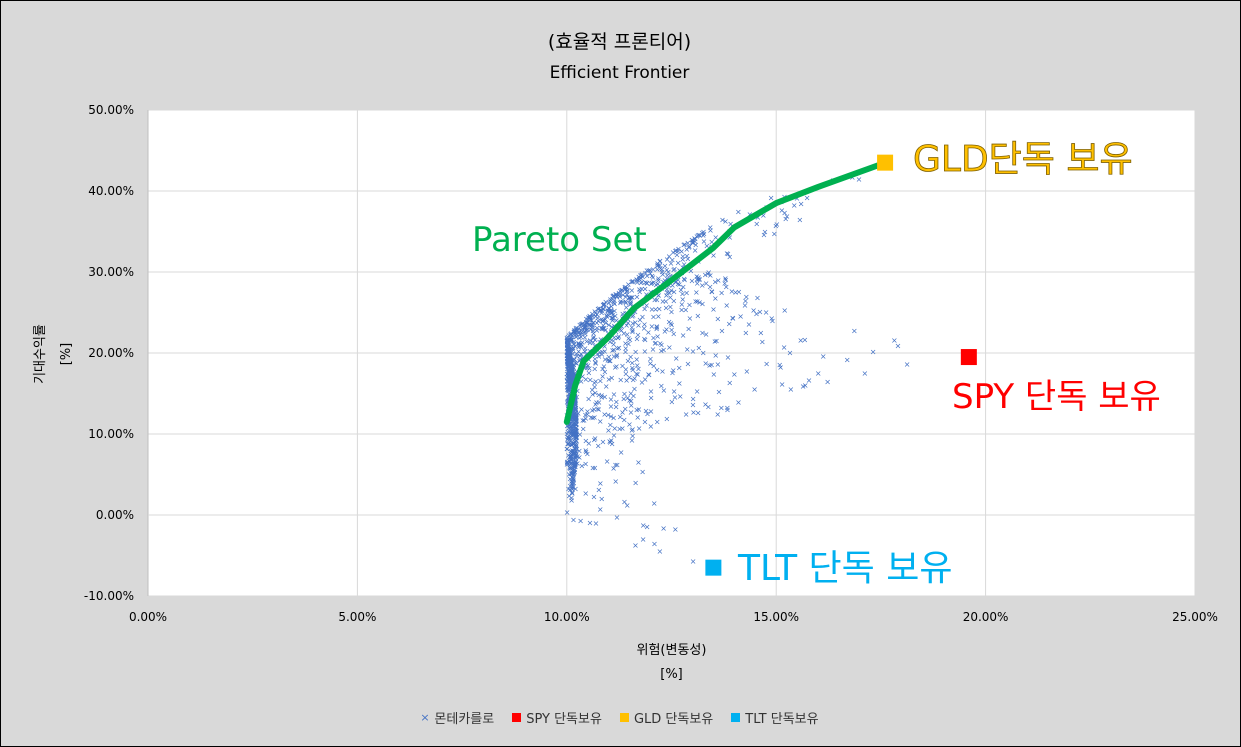  Describe the element at coordinates (672, 650) in the screenshot. I see `x-axis-title: 위험(변동성)` at that location.